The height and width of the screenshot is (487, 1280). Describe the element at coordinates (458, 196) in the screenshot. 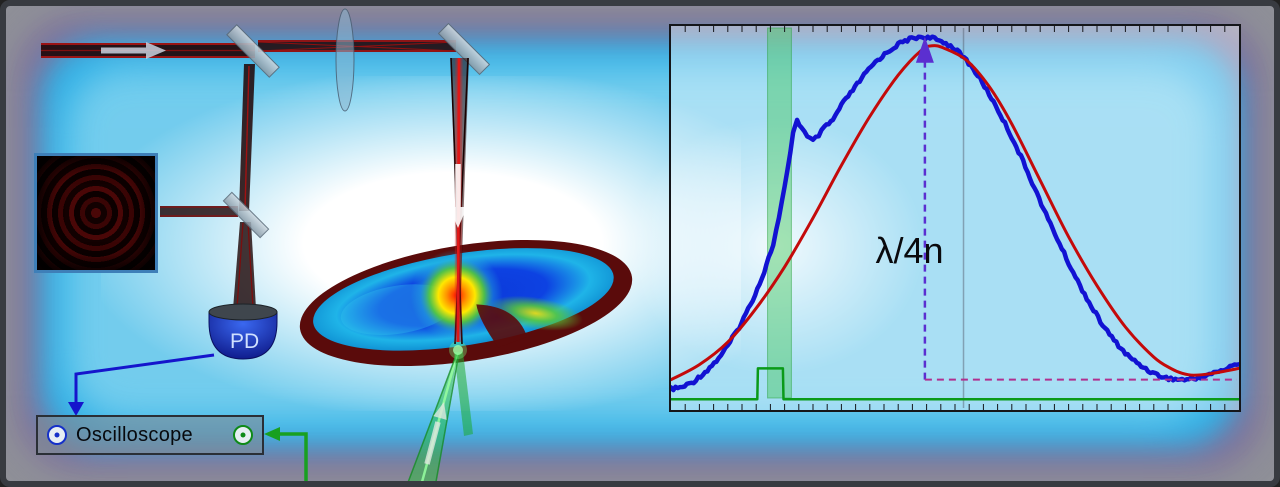

I see `probe-beam-arrow` at that location.